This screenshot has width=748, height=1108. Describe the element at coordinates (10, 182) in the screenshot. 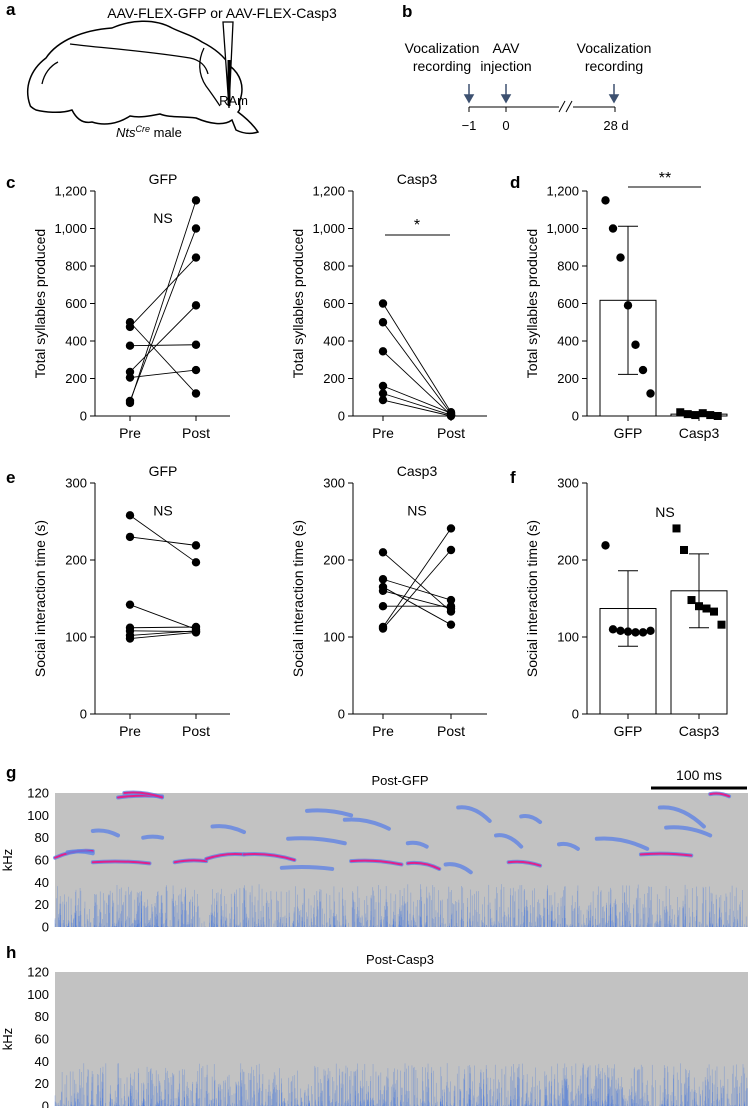

I see `panel-label-c: c` at that location.